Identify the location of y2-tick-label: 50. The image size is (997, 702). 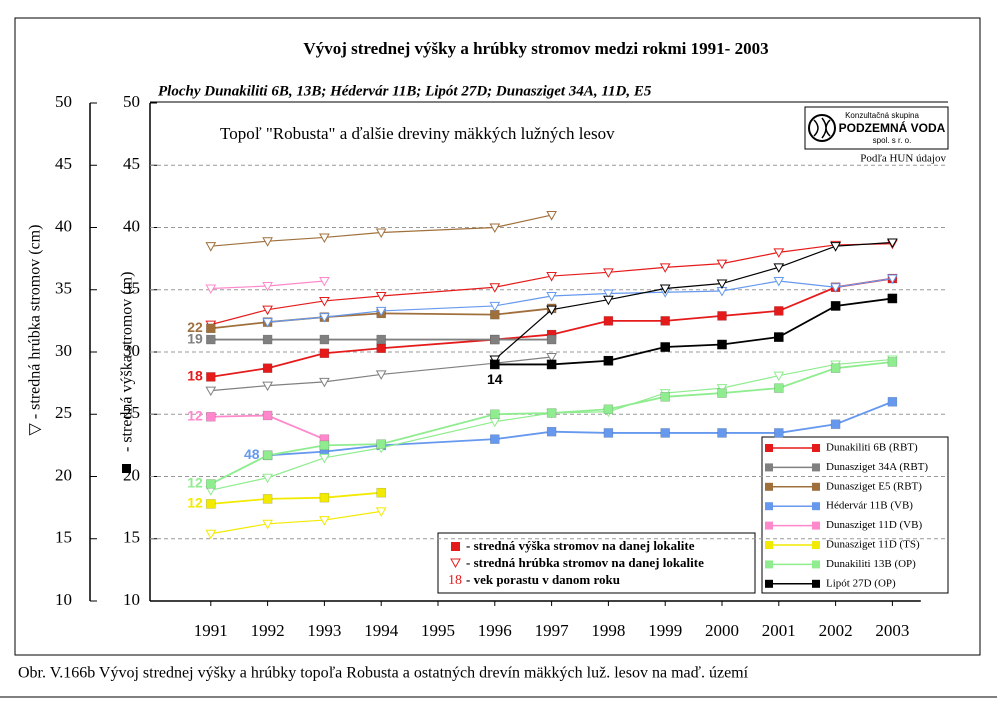
(63, 101).